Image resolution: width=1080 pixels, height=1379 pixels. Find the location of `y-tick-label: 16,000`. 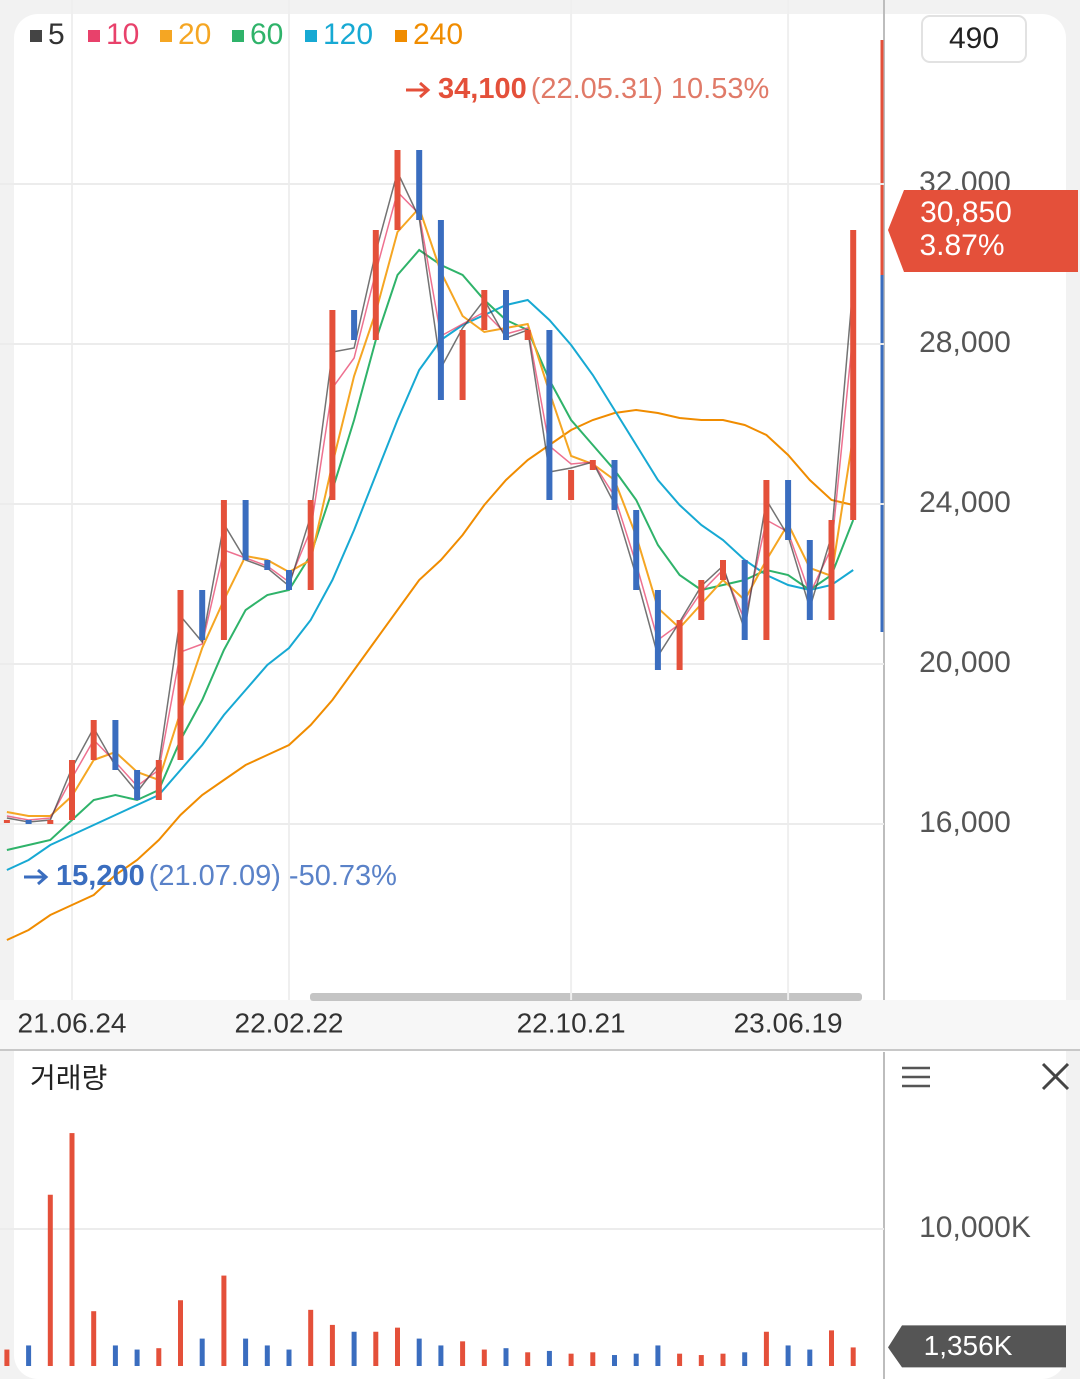

y-tick-label: 16,000 is located at coordinates (965, 822).